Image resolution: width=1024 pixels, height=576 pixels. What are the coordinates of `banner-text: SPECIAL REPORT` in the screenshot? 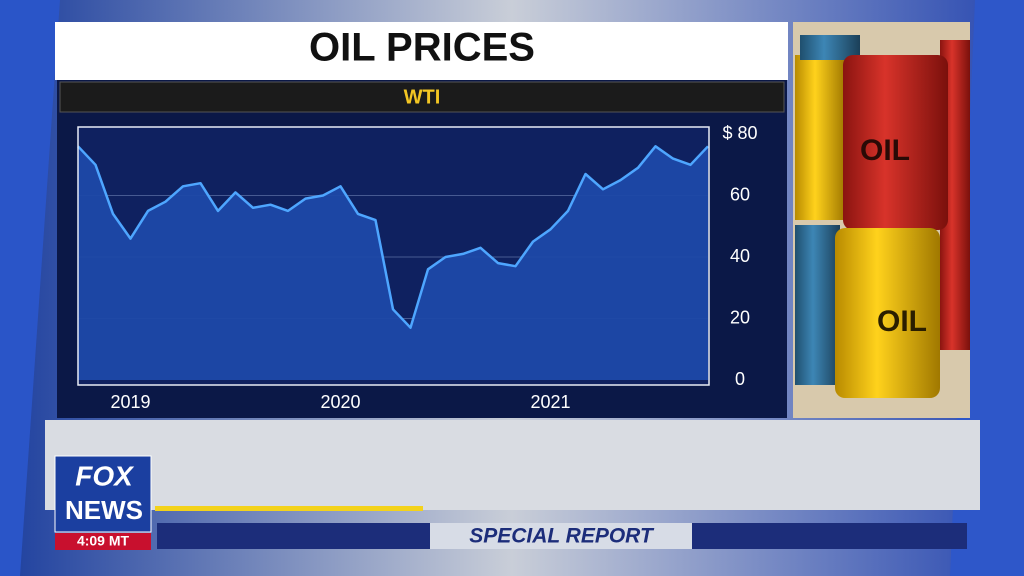 It's located at (562, 536).